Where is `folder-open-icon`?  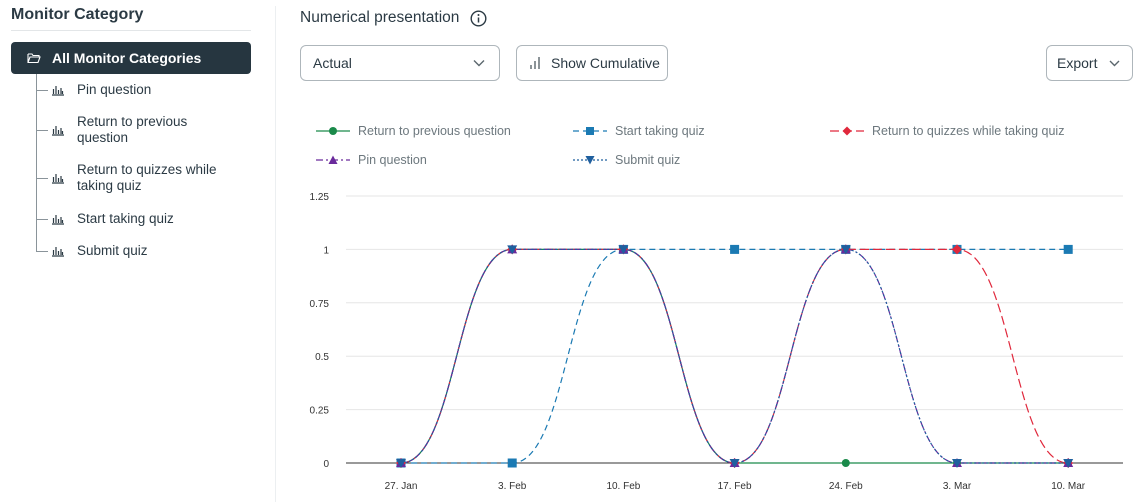
folder-open-icon is located at coordinates (34, 58).